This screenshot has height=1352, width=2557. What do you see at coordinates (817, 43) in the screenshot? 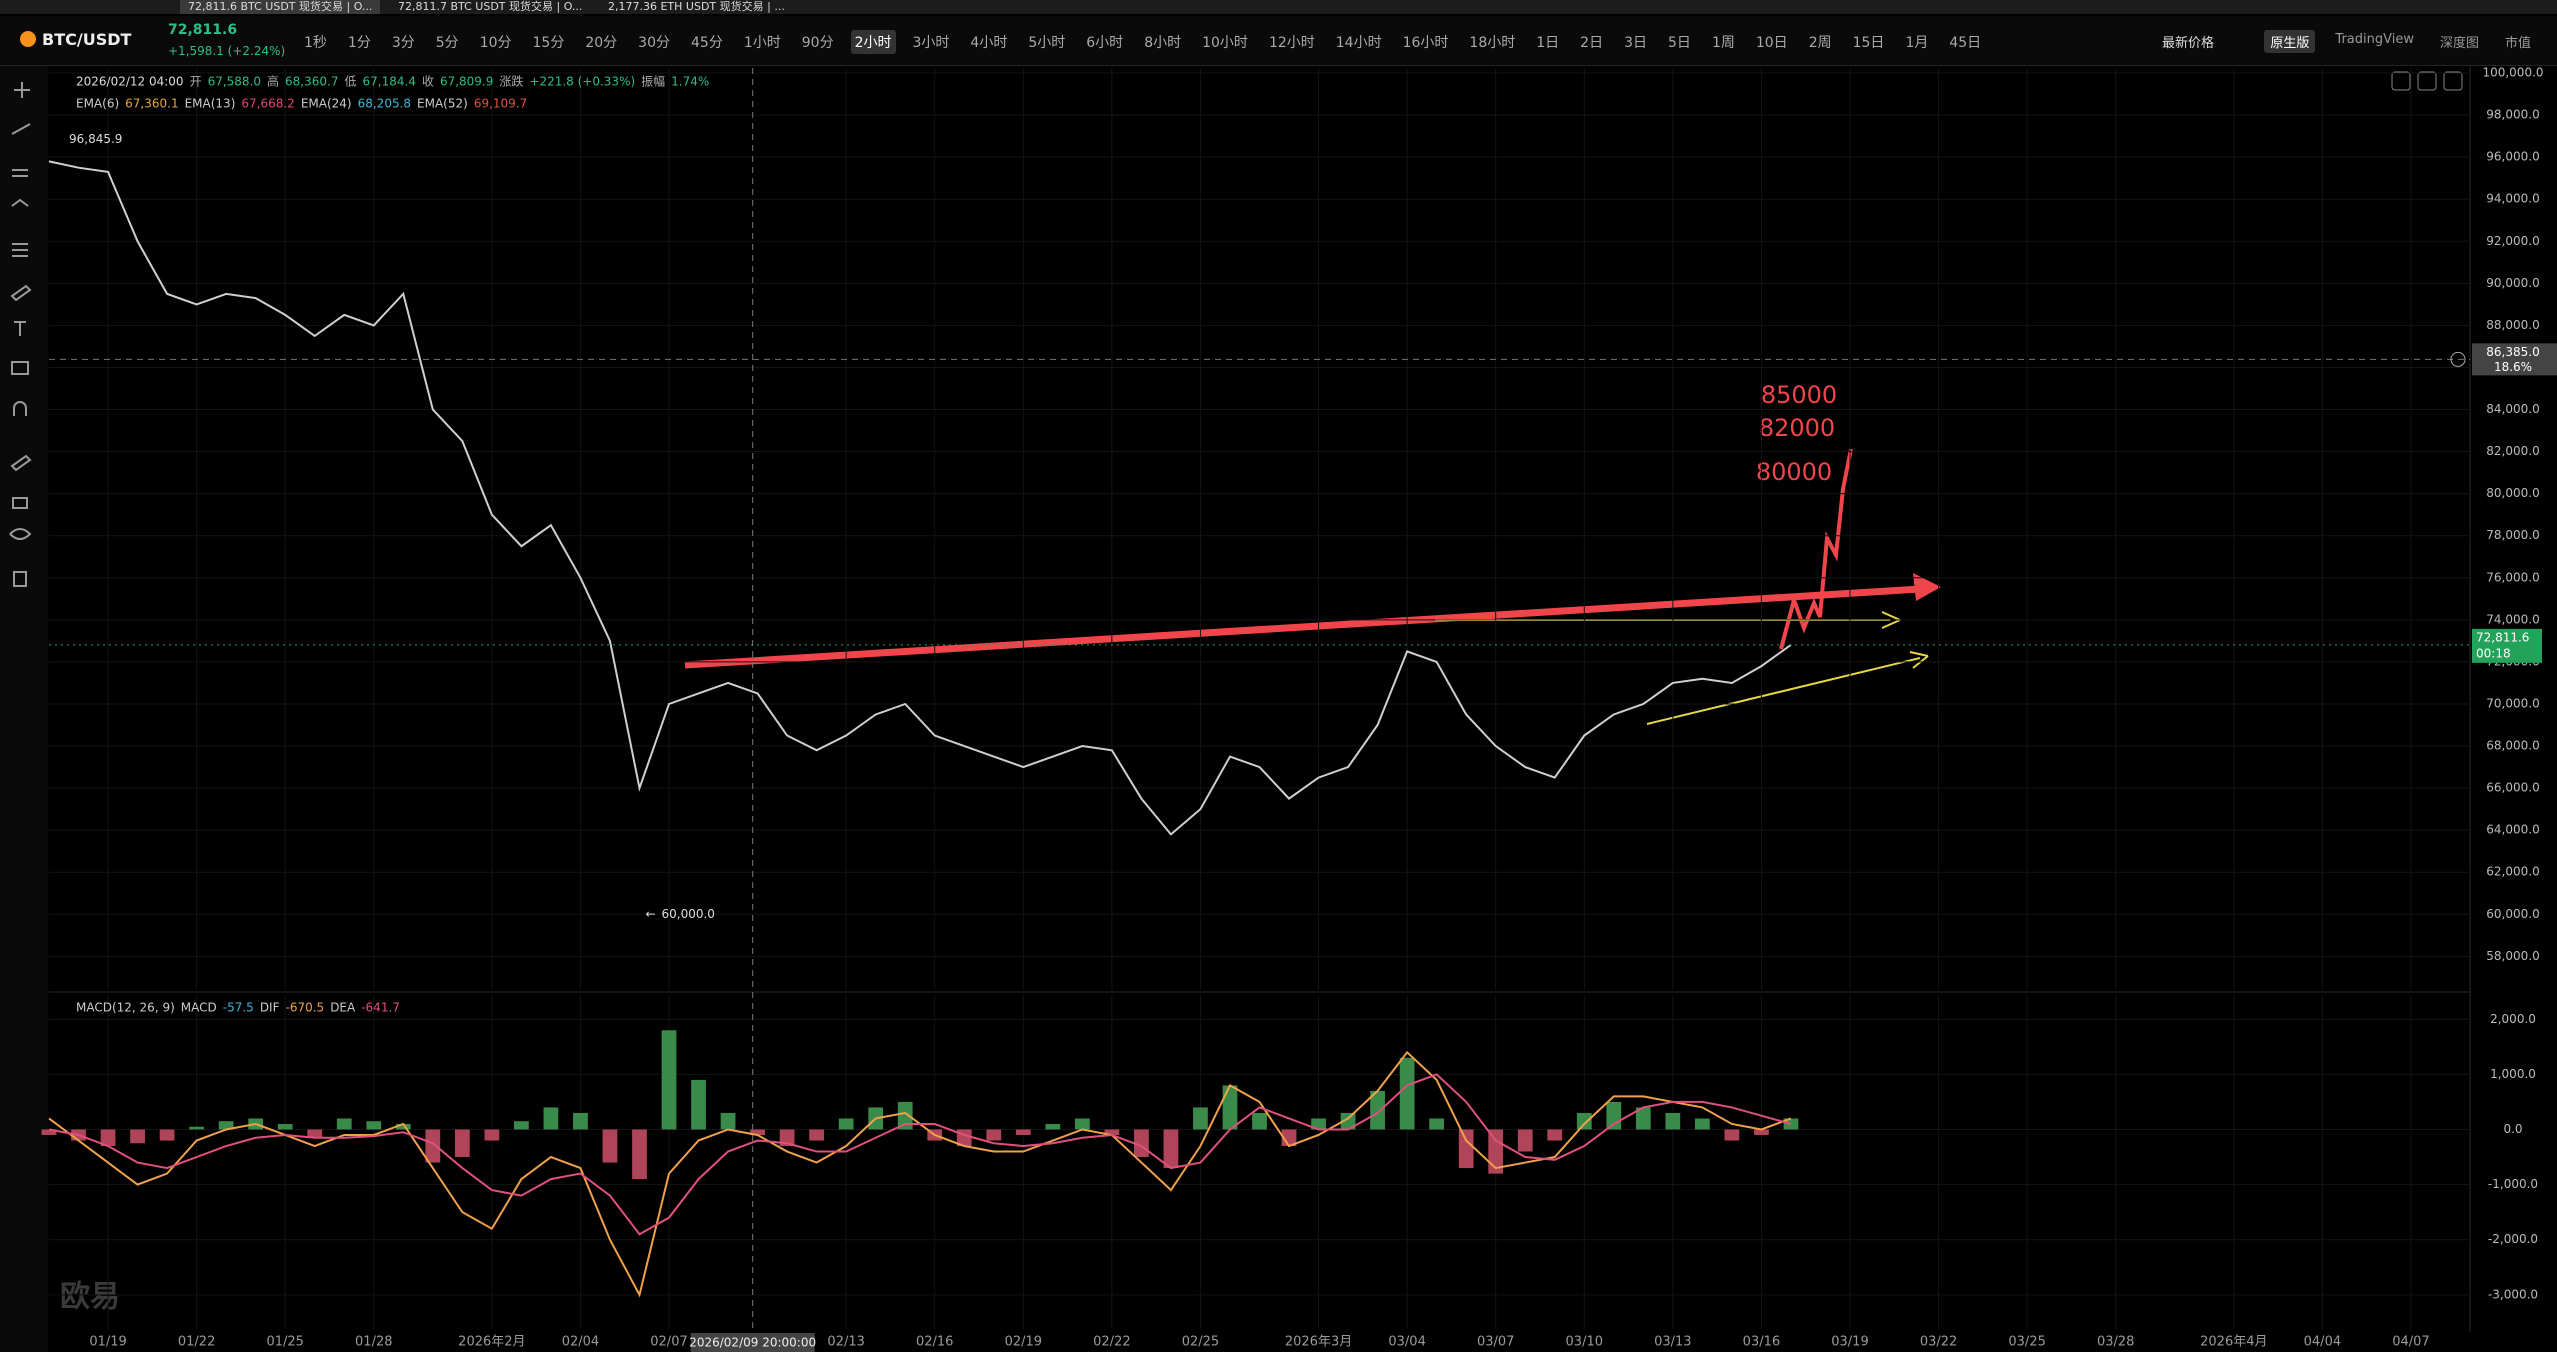
I see `interval-option: 90分` at bounding box center [817, 43].